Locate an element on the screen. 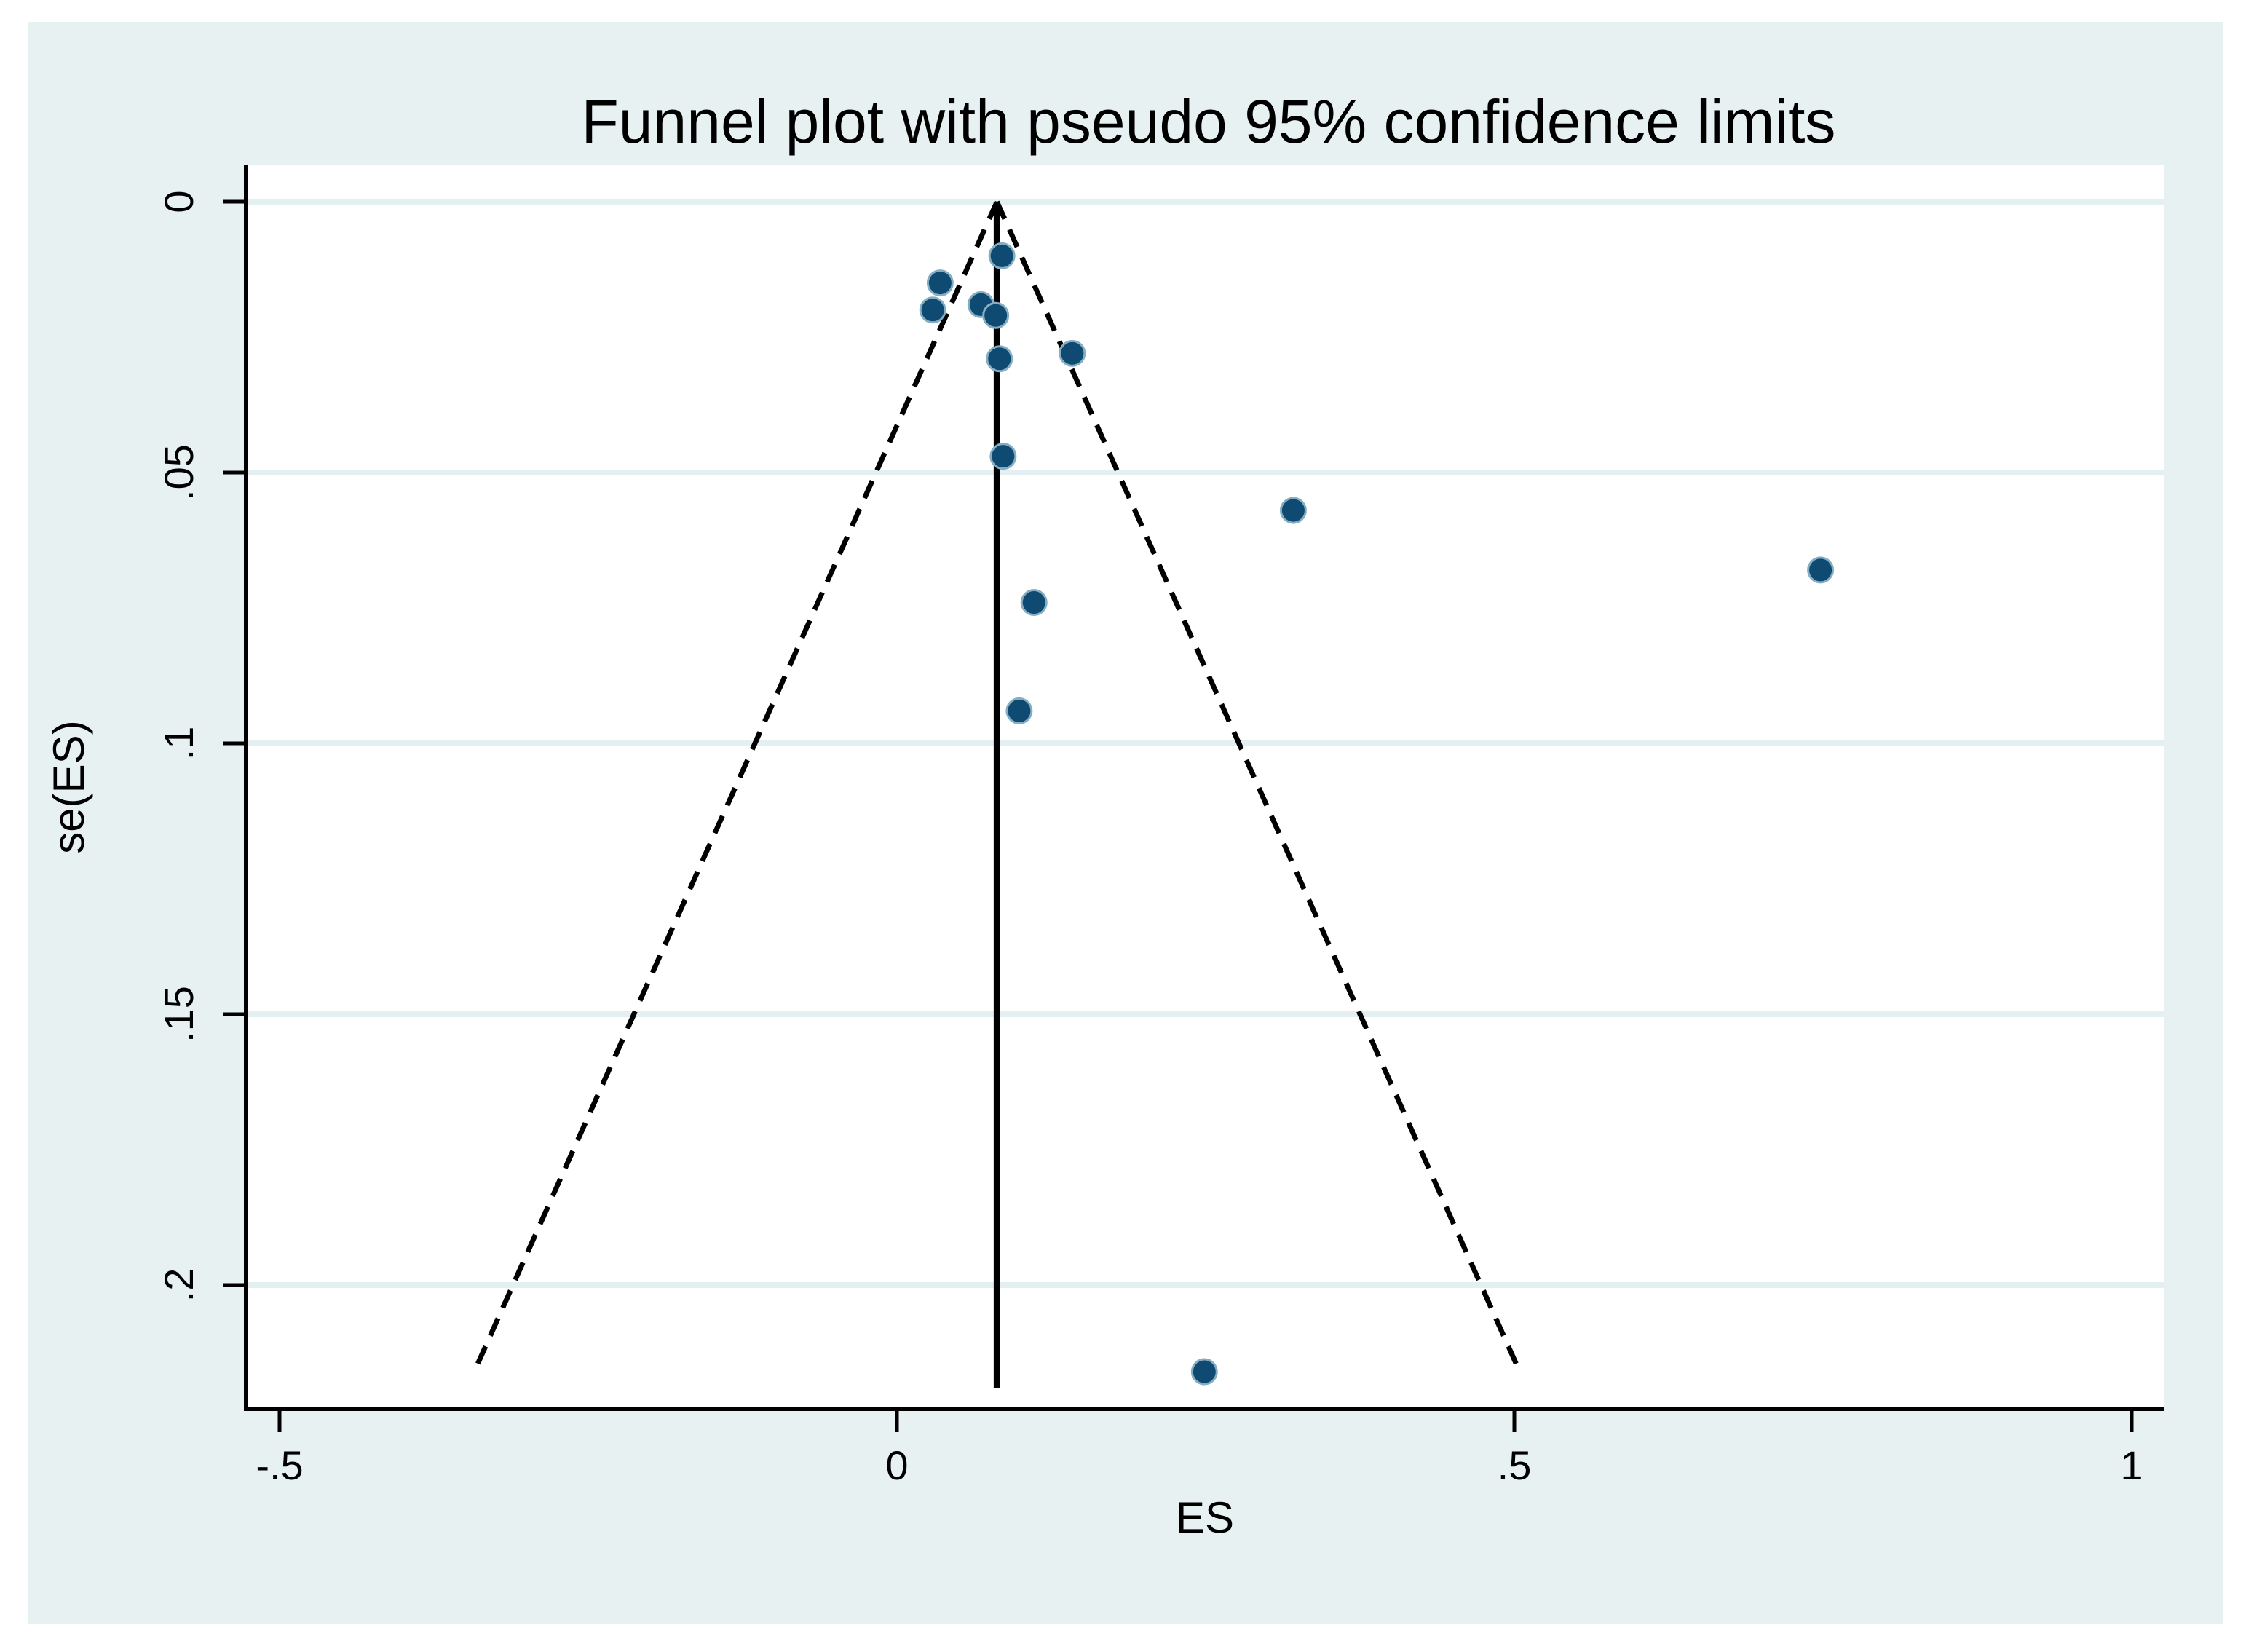  x-tick-label: .5 is located at coordinates (1515, 1465).